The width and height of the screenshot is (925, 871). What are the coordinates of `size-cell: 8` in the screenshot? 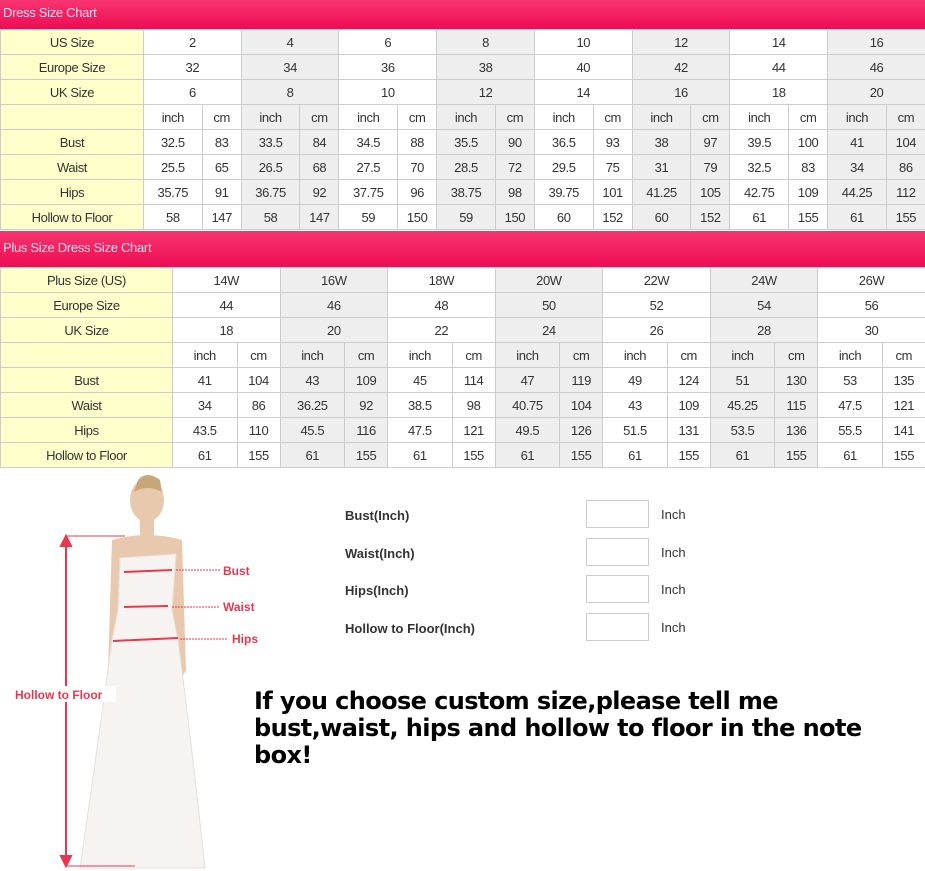 It's located at (485, 42).